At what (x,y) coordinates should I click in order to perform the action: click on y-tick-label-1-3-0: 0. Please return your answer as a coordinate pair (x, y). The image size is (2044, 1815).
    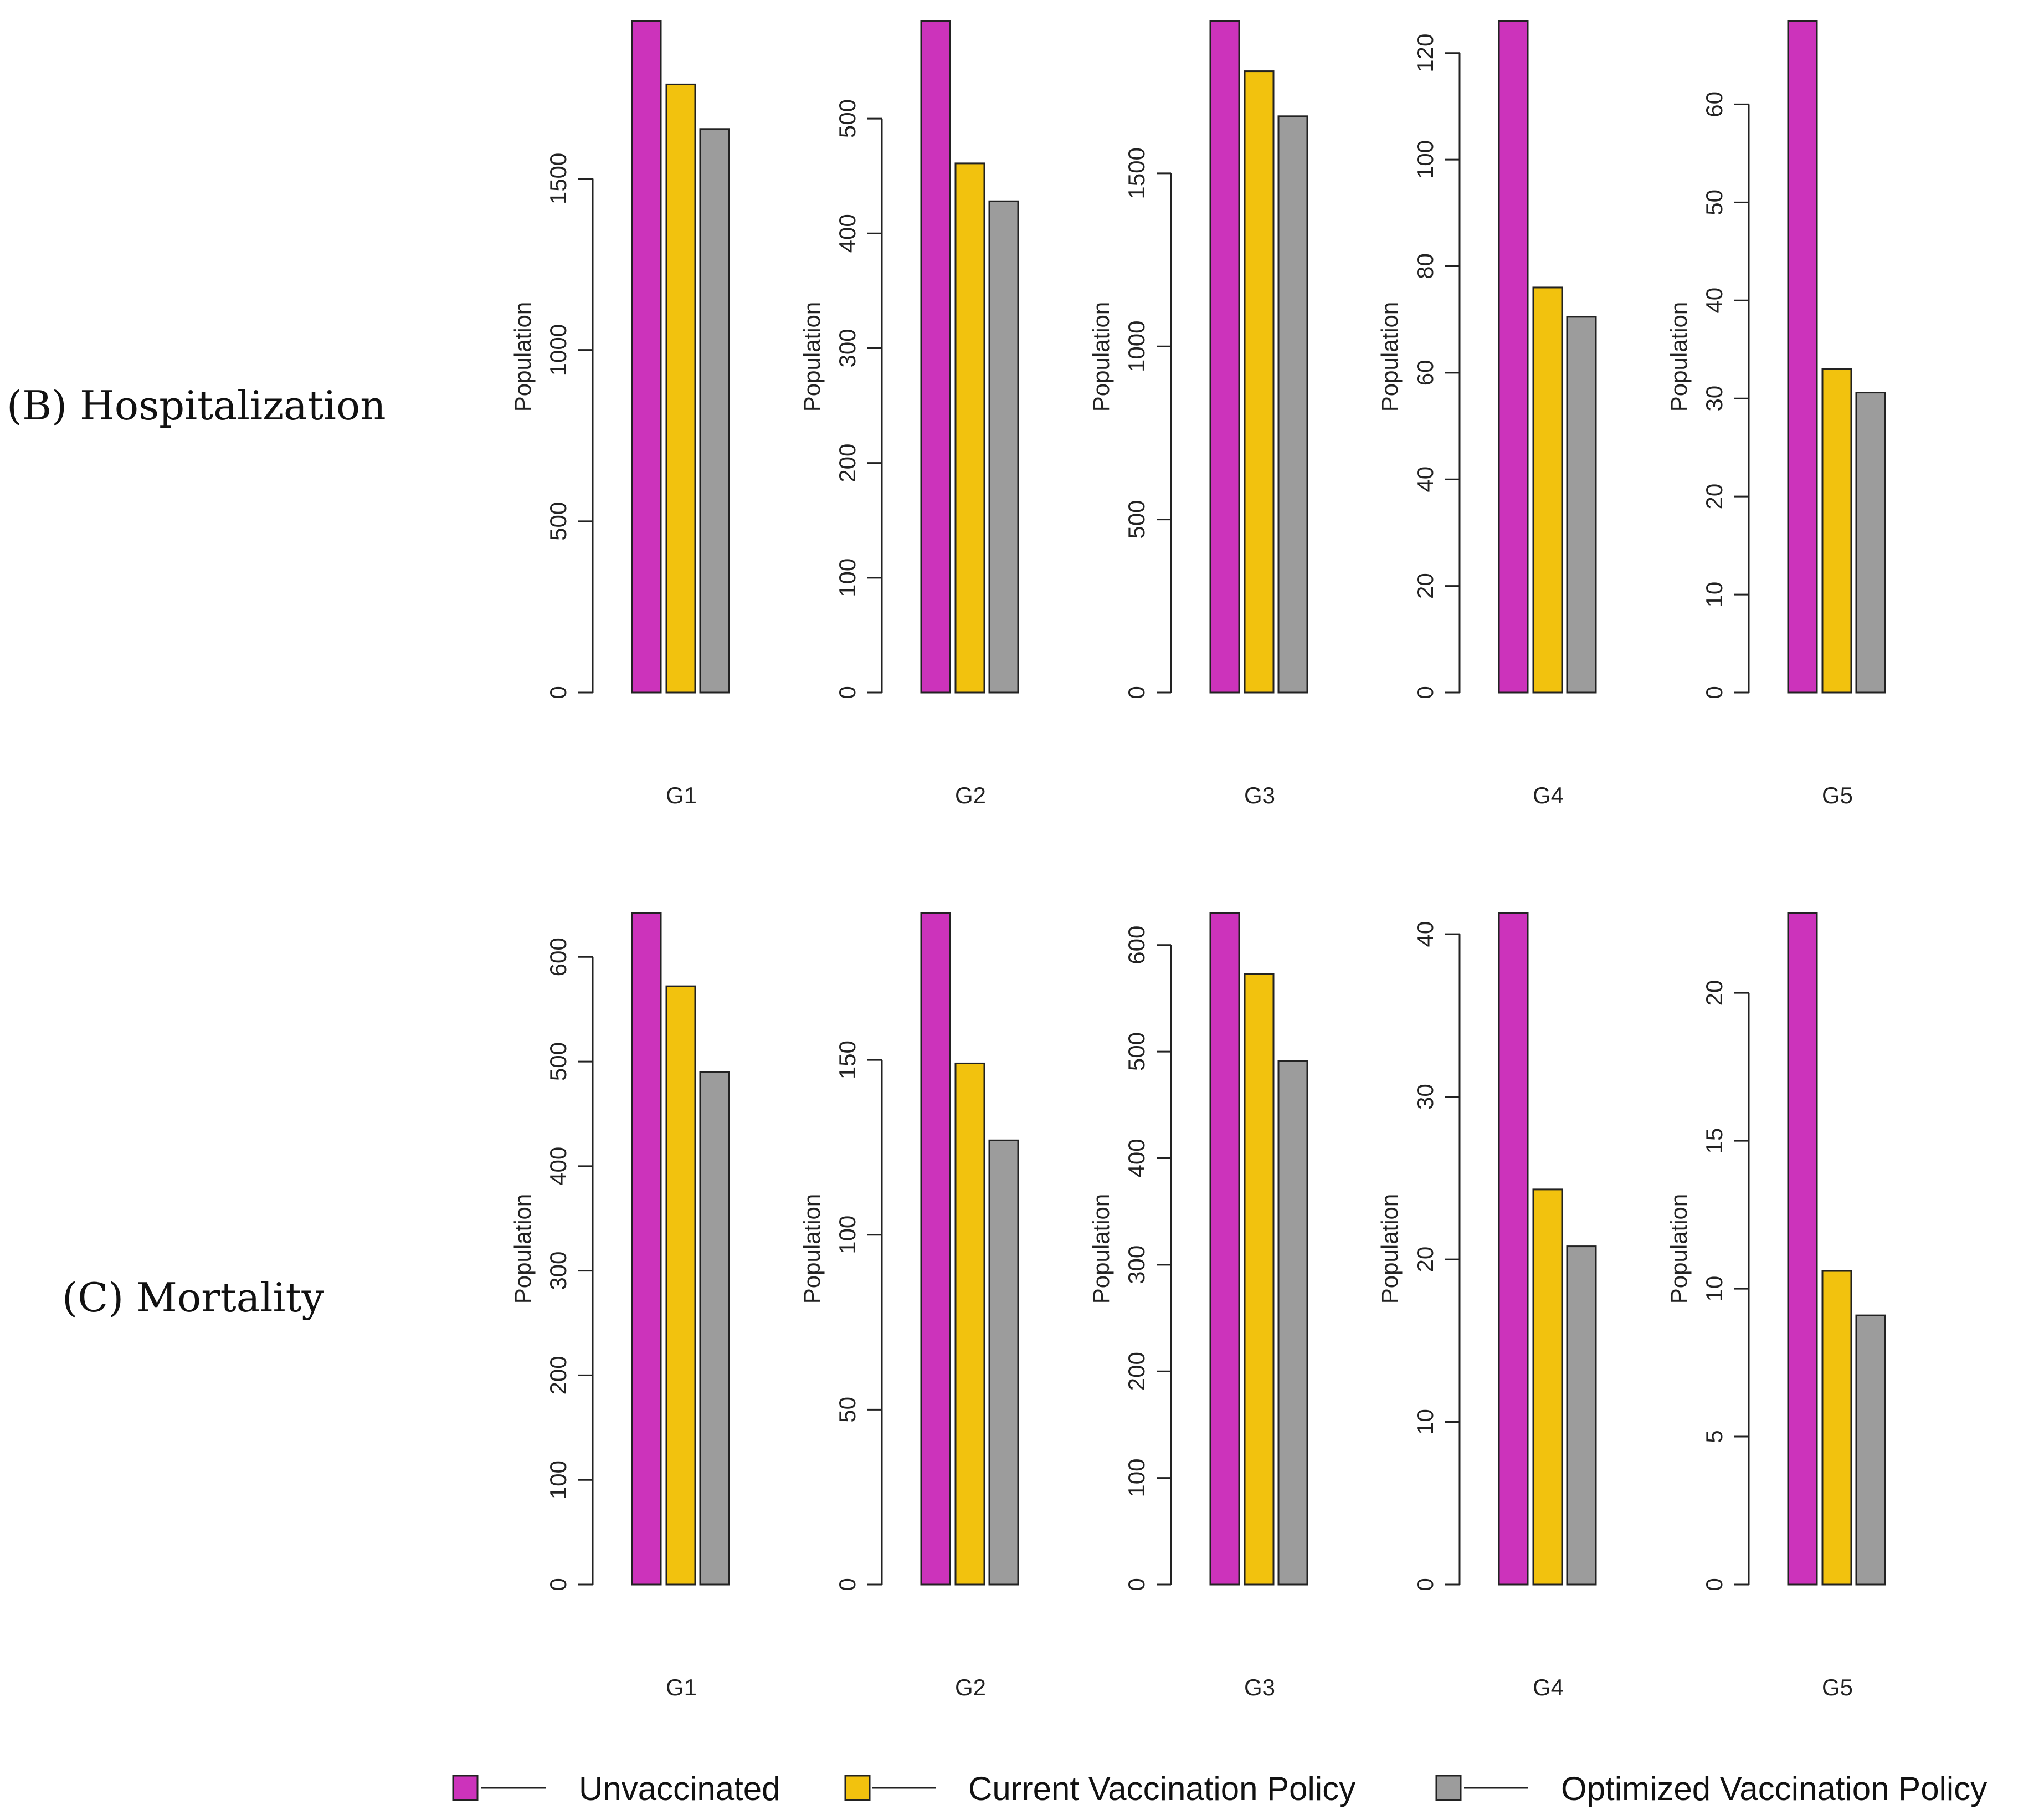
    Looking at the image, I should click on (1425, 1584).